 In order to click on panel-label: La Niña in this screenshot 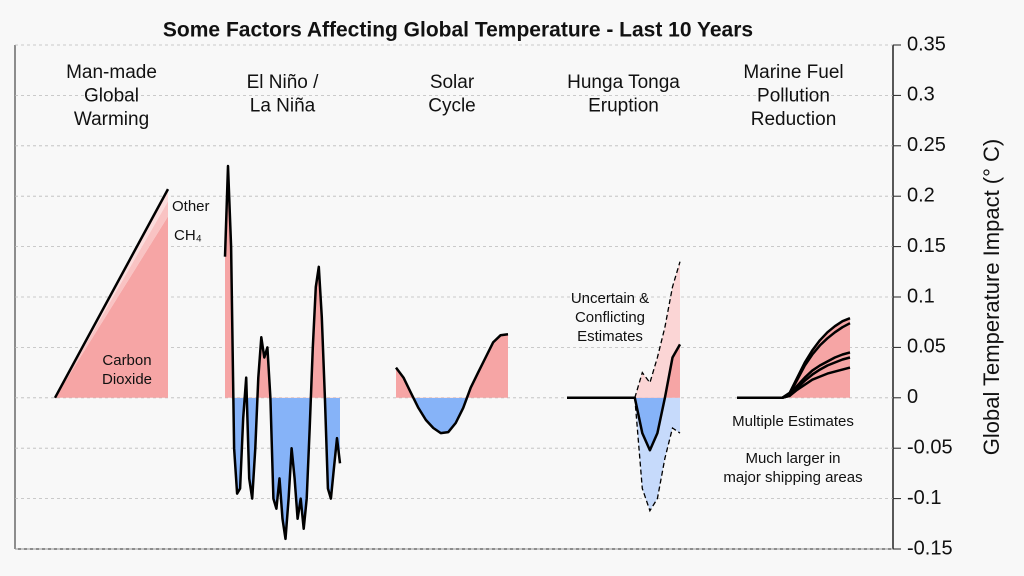, I will do `click(283, 106)`.